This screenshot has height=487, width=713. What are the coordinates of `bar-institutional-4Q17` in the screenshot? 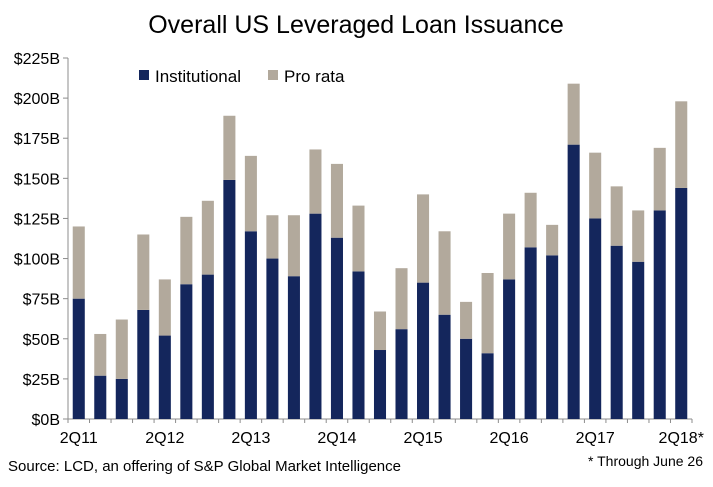 It's located at (638, 340).